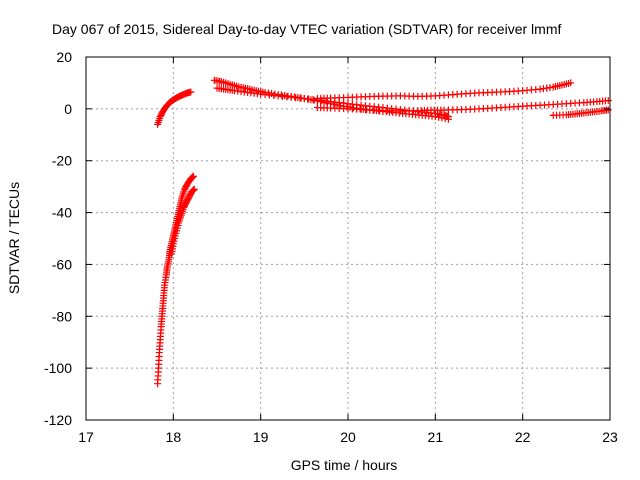 The width and height of the screenshot is (640, 480). What do you see at coordinates (348, 437) in the screenshot?
I see `x-tick-label: 20` at bounding box center [348, 437].